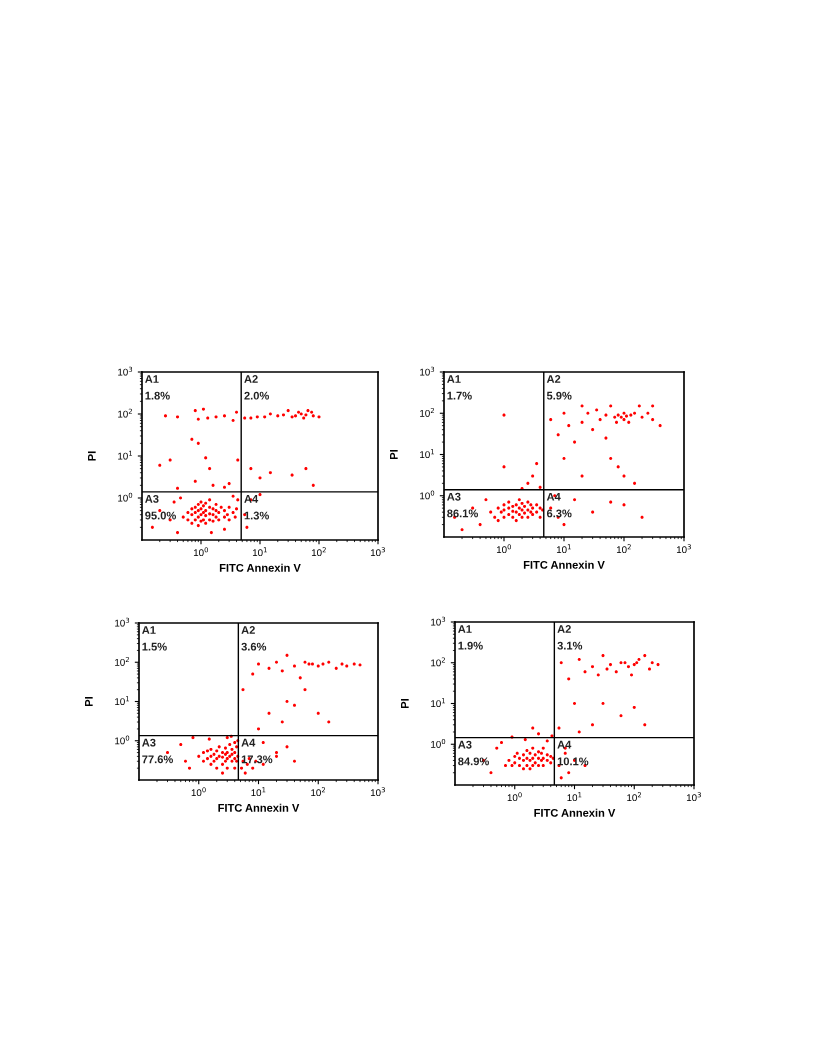  Describe the element at coordinates (570, 645) in the screenshot. I see `annotation: 3.1%` at that location.